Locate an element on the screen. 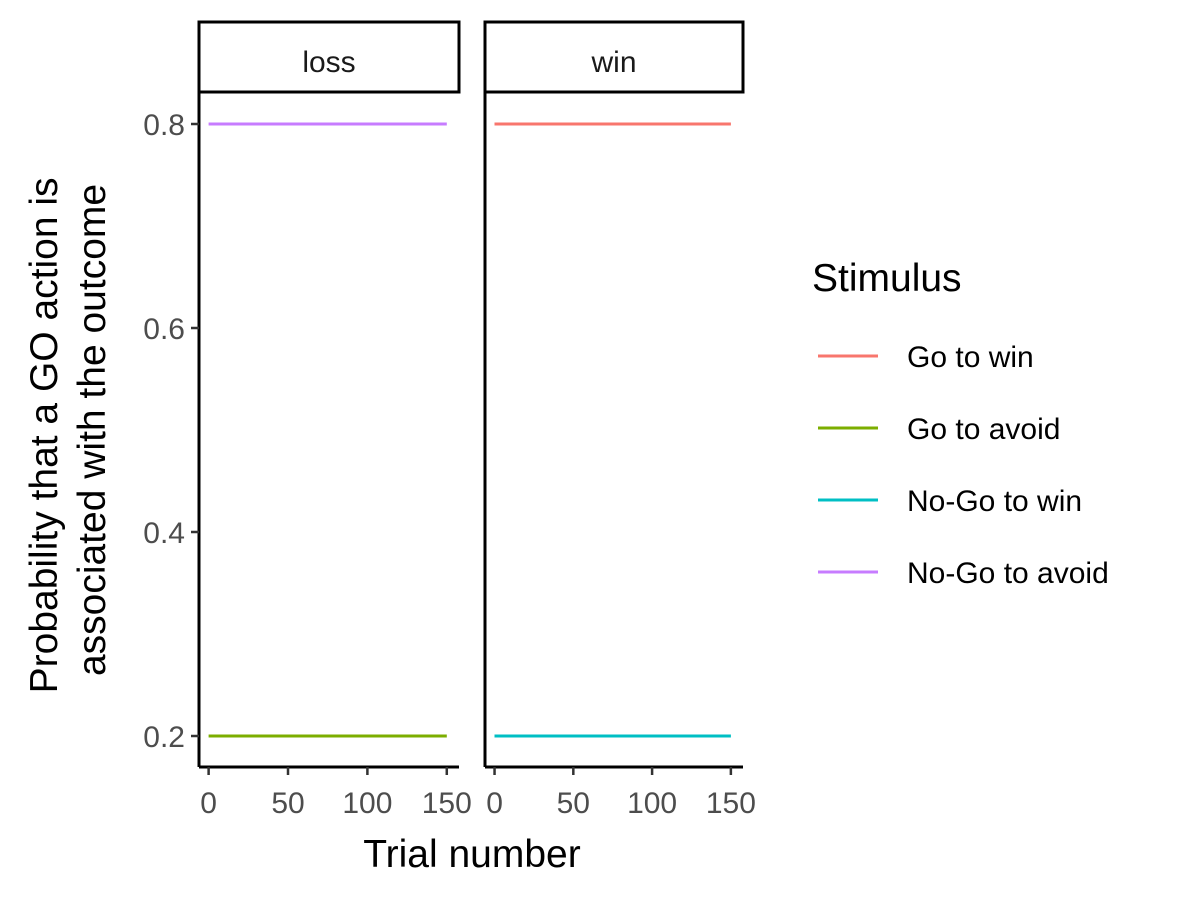 Image resolution: width=1200 pixels, height=905 pixels. legend-item-go-to-avoid: Go to avoid is located at coordinates (939, 429).